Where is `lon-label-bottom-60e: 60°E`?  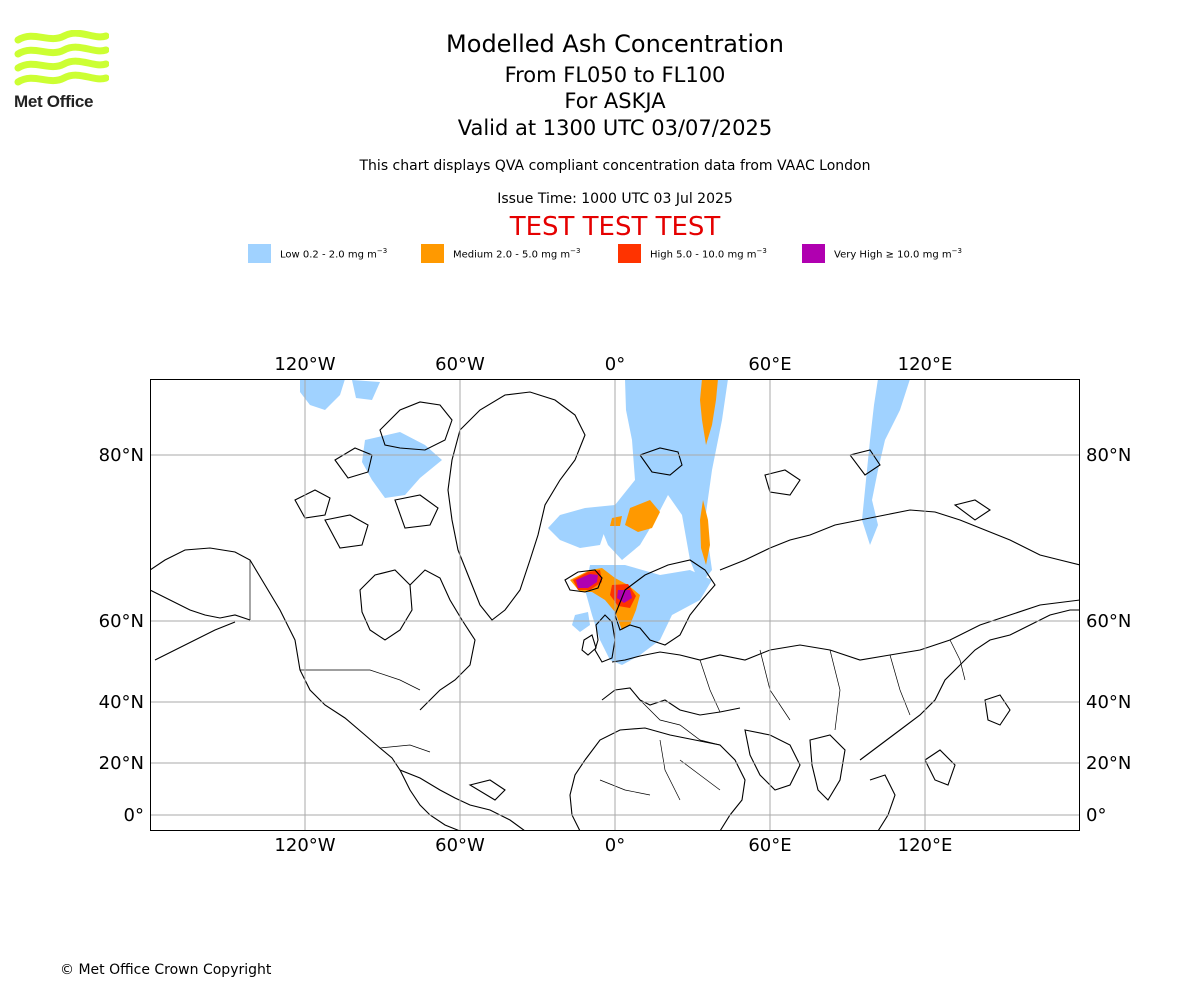
lon-label-bottom-60e: 60°E is located at coordinates (769, 845).